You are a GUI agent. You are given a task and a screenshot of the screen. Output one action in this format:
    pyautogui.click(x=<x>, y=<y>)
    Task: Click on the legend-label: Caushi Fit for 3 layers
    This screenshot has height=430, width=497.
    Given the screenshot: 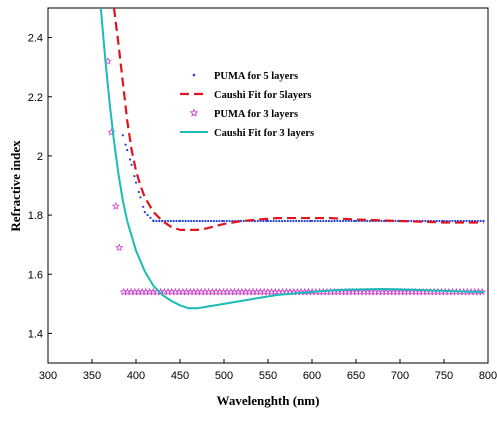 What is the action you would take?
    pyautogui.click(x=264, y=133)
    